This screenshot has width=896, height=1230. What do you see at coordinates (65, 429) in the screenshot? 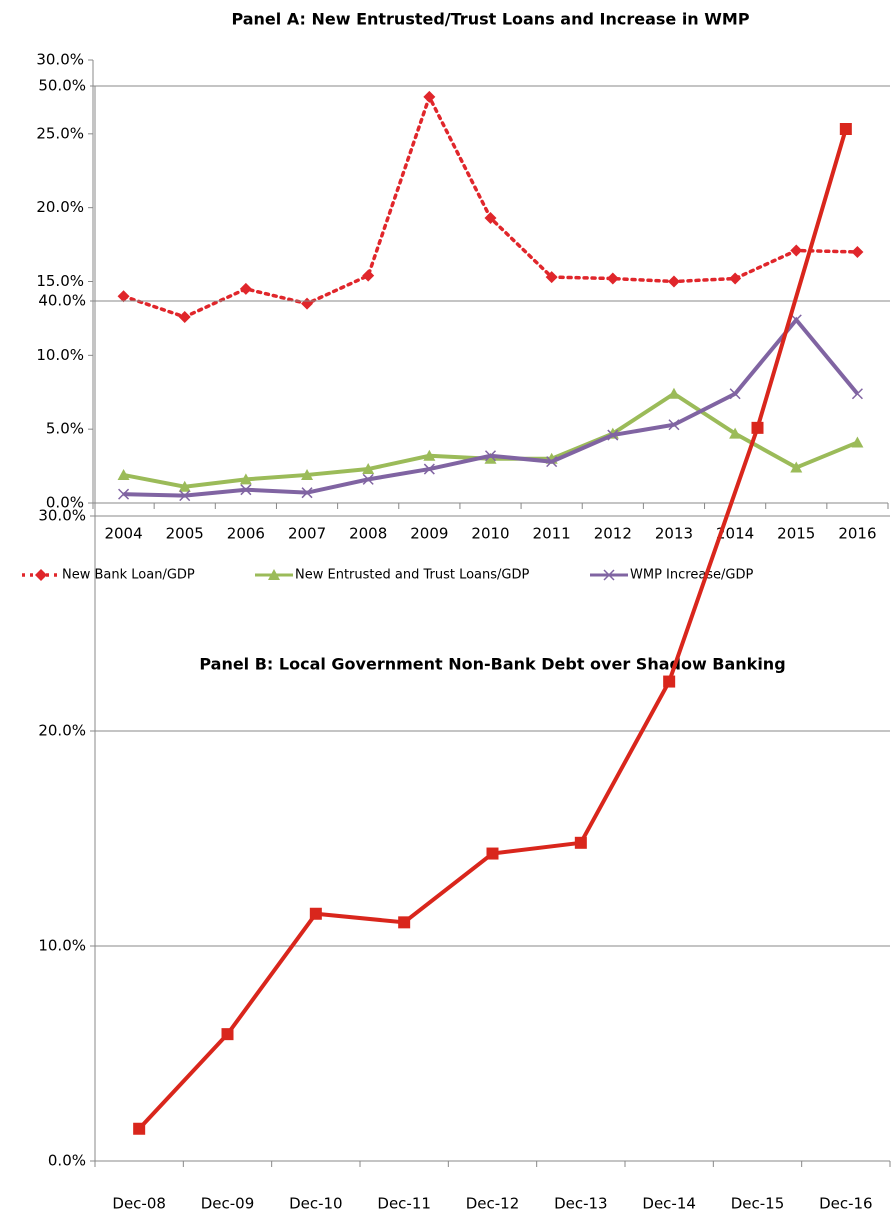
I see `y-tick-label: 5.0%` at bounding box center [65, 429].